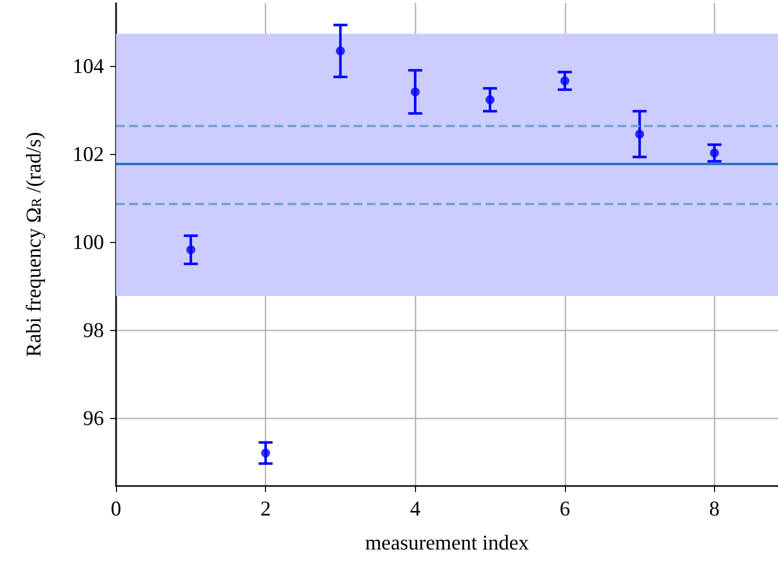 Image resolution: width=778 pixels, height=569 pixels. Describe the element at coordinates (565, 508) in the screenshot. I see `x-tick-label: 6` at that location.